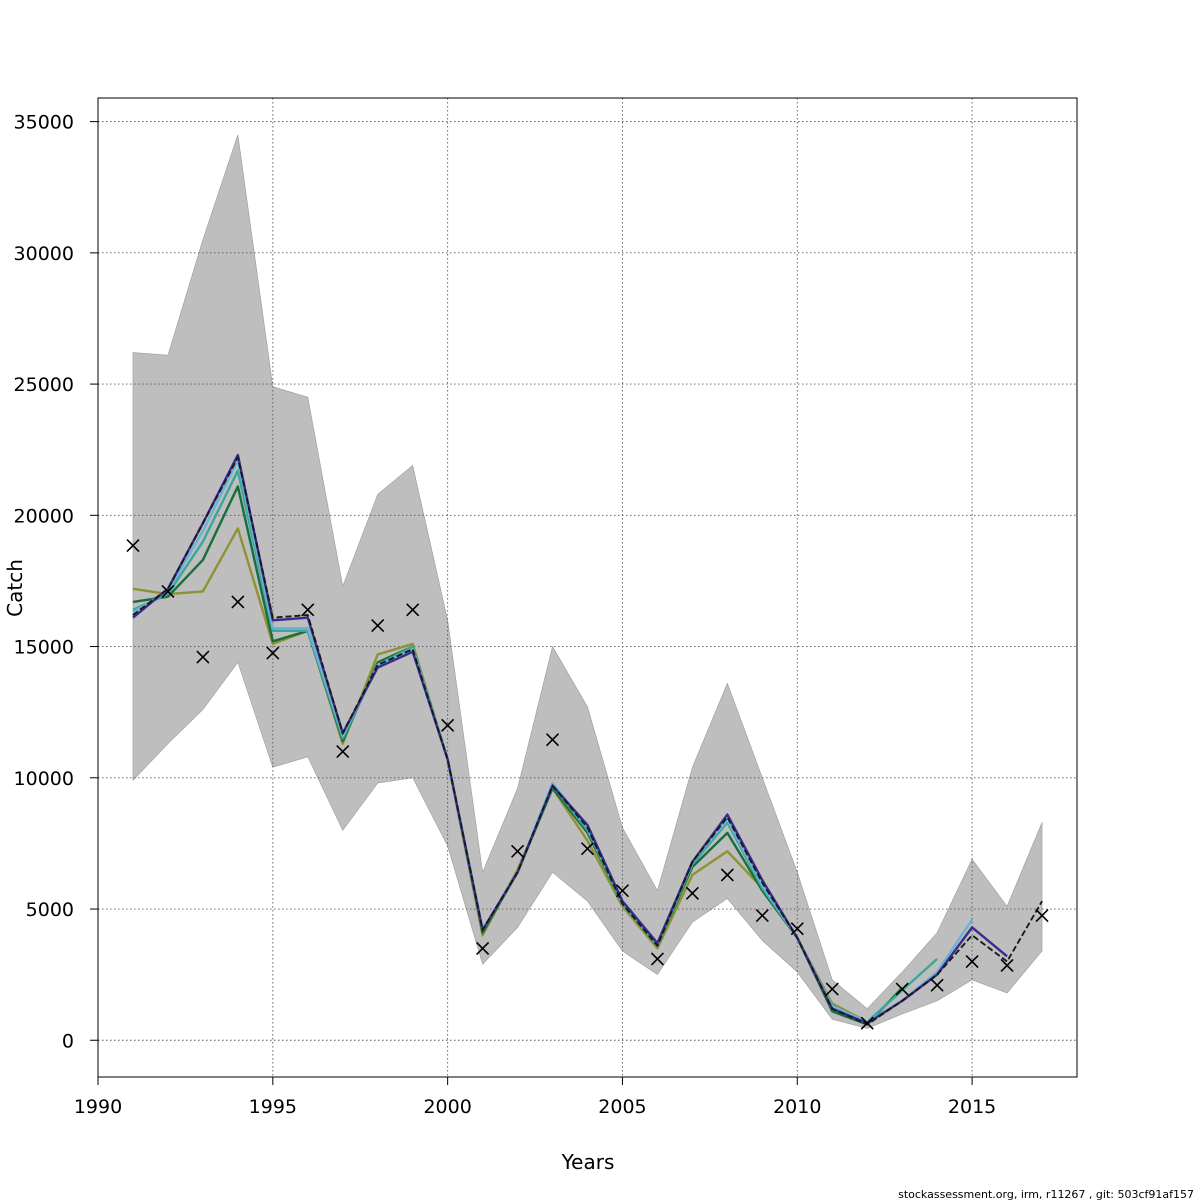 The width and height of the screenshot is (1200, 1200). Describe the element at coordinates (44, 123) in the screenshot. I see `y-tick-label: 35000` at that location.